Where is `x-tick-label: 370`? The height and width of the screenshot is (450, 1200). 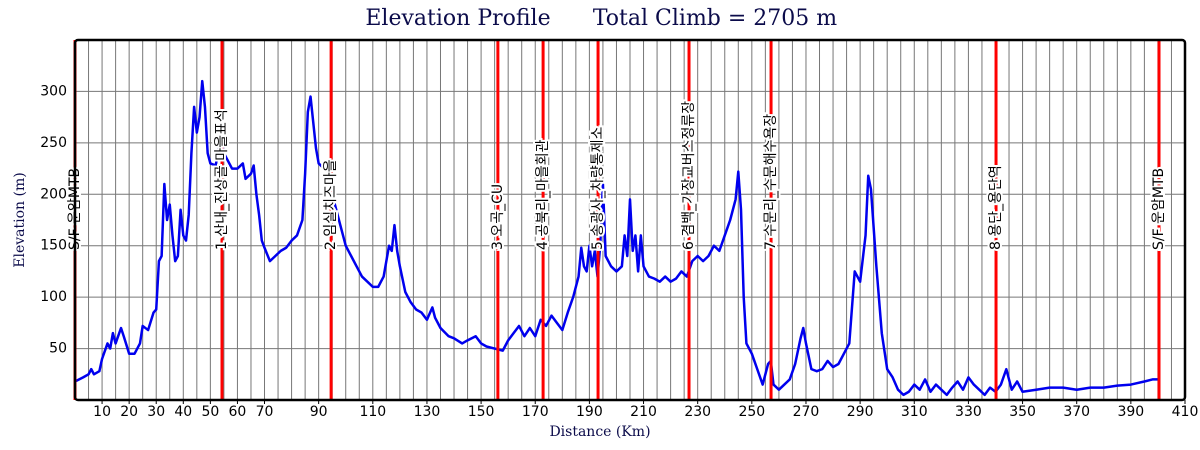
x-tick-label: 370 is located at coordinates (1076, 412).